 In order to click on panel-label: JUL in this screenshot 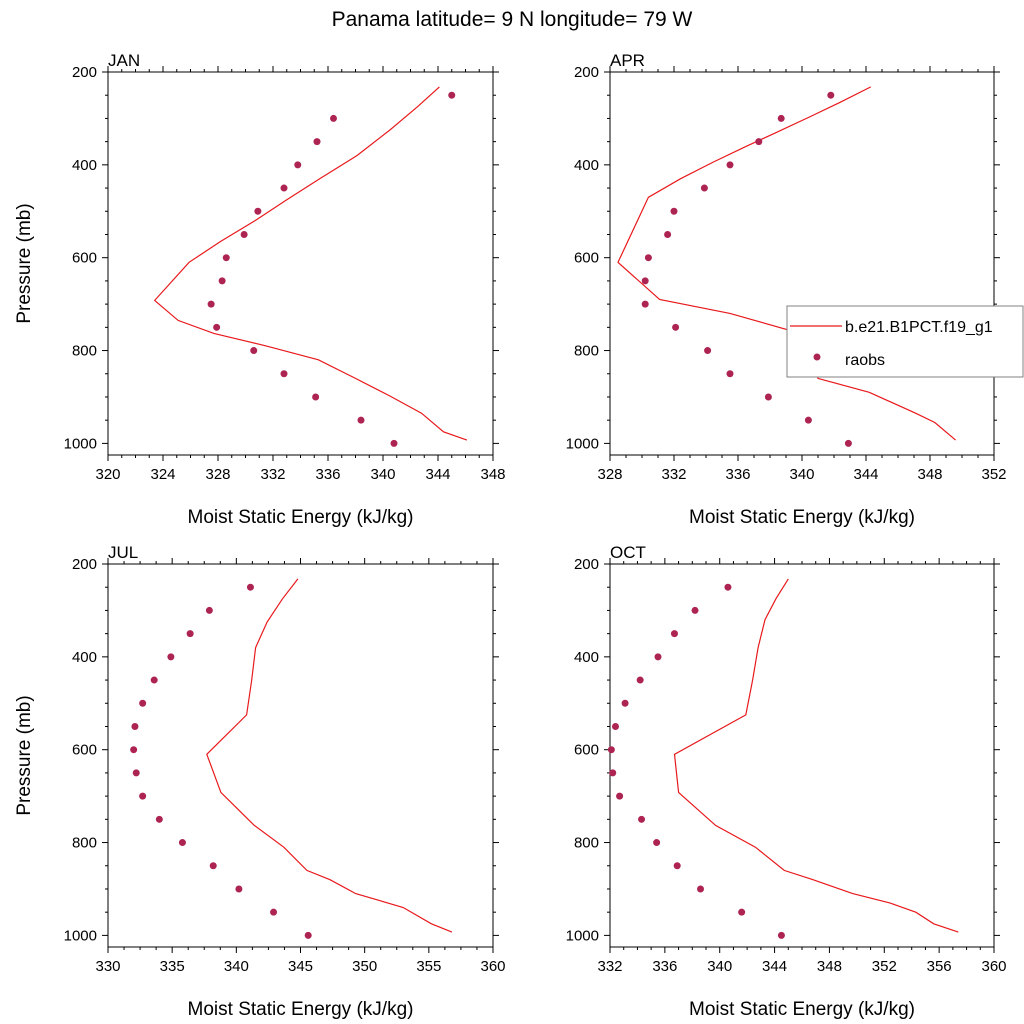, I will do `click(123, 552)`.